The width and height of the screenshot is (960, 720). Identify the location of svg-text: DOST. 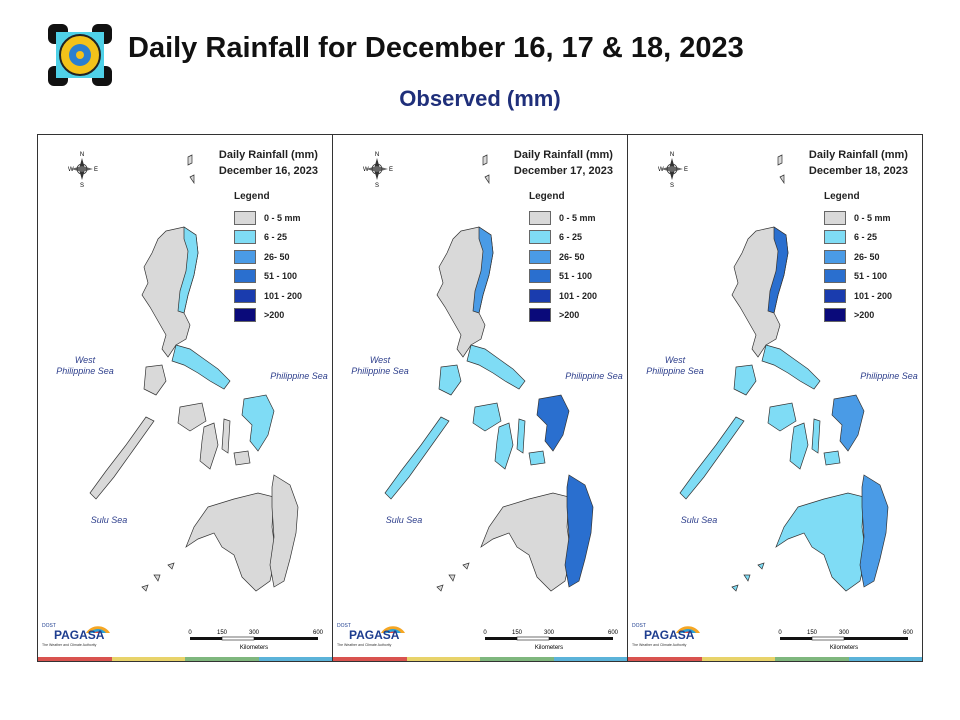
(639, 626).